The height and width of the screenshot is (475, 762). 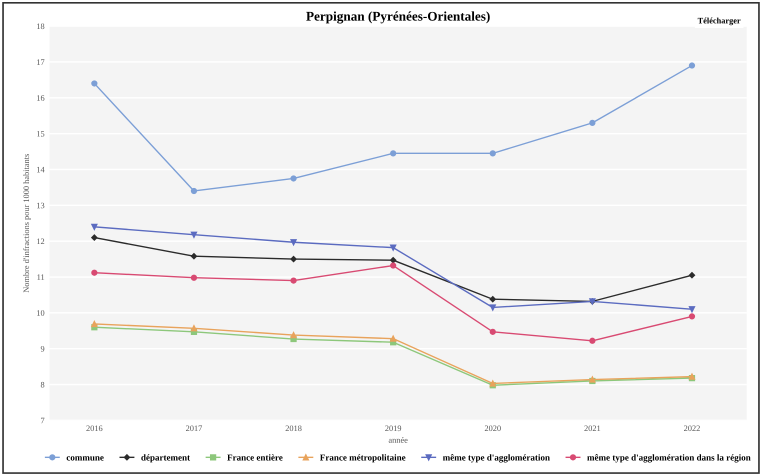 I want to click on y-tick-label: 12, so click(x=40, y=241).